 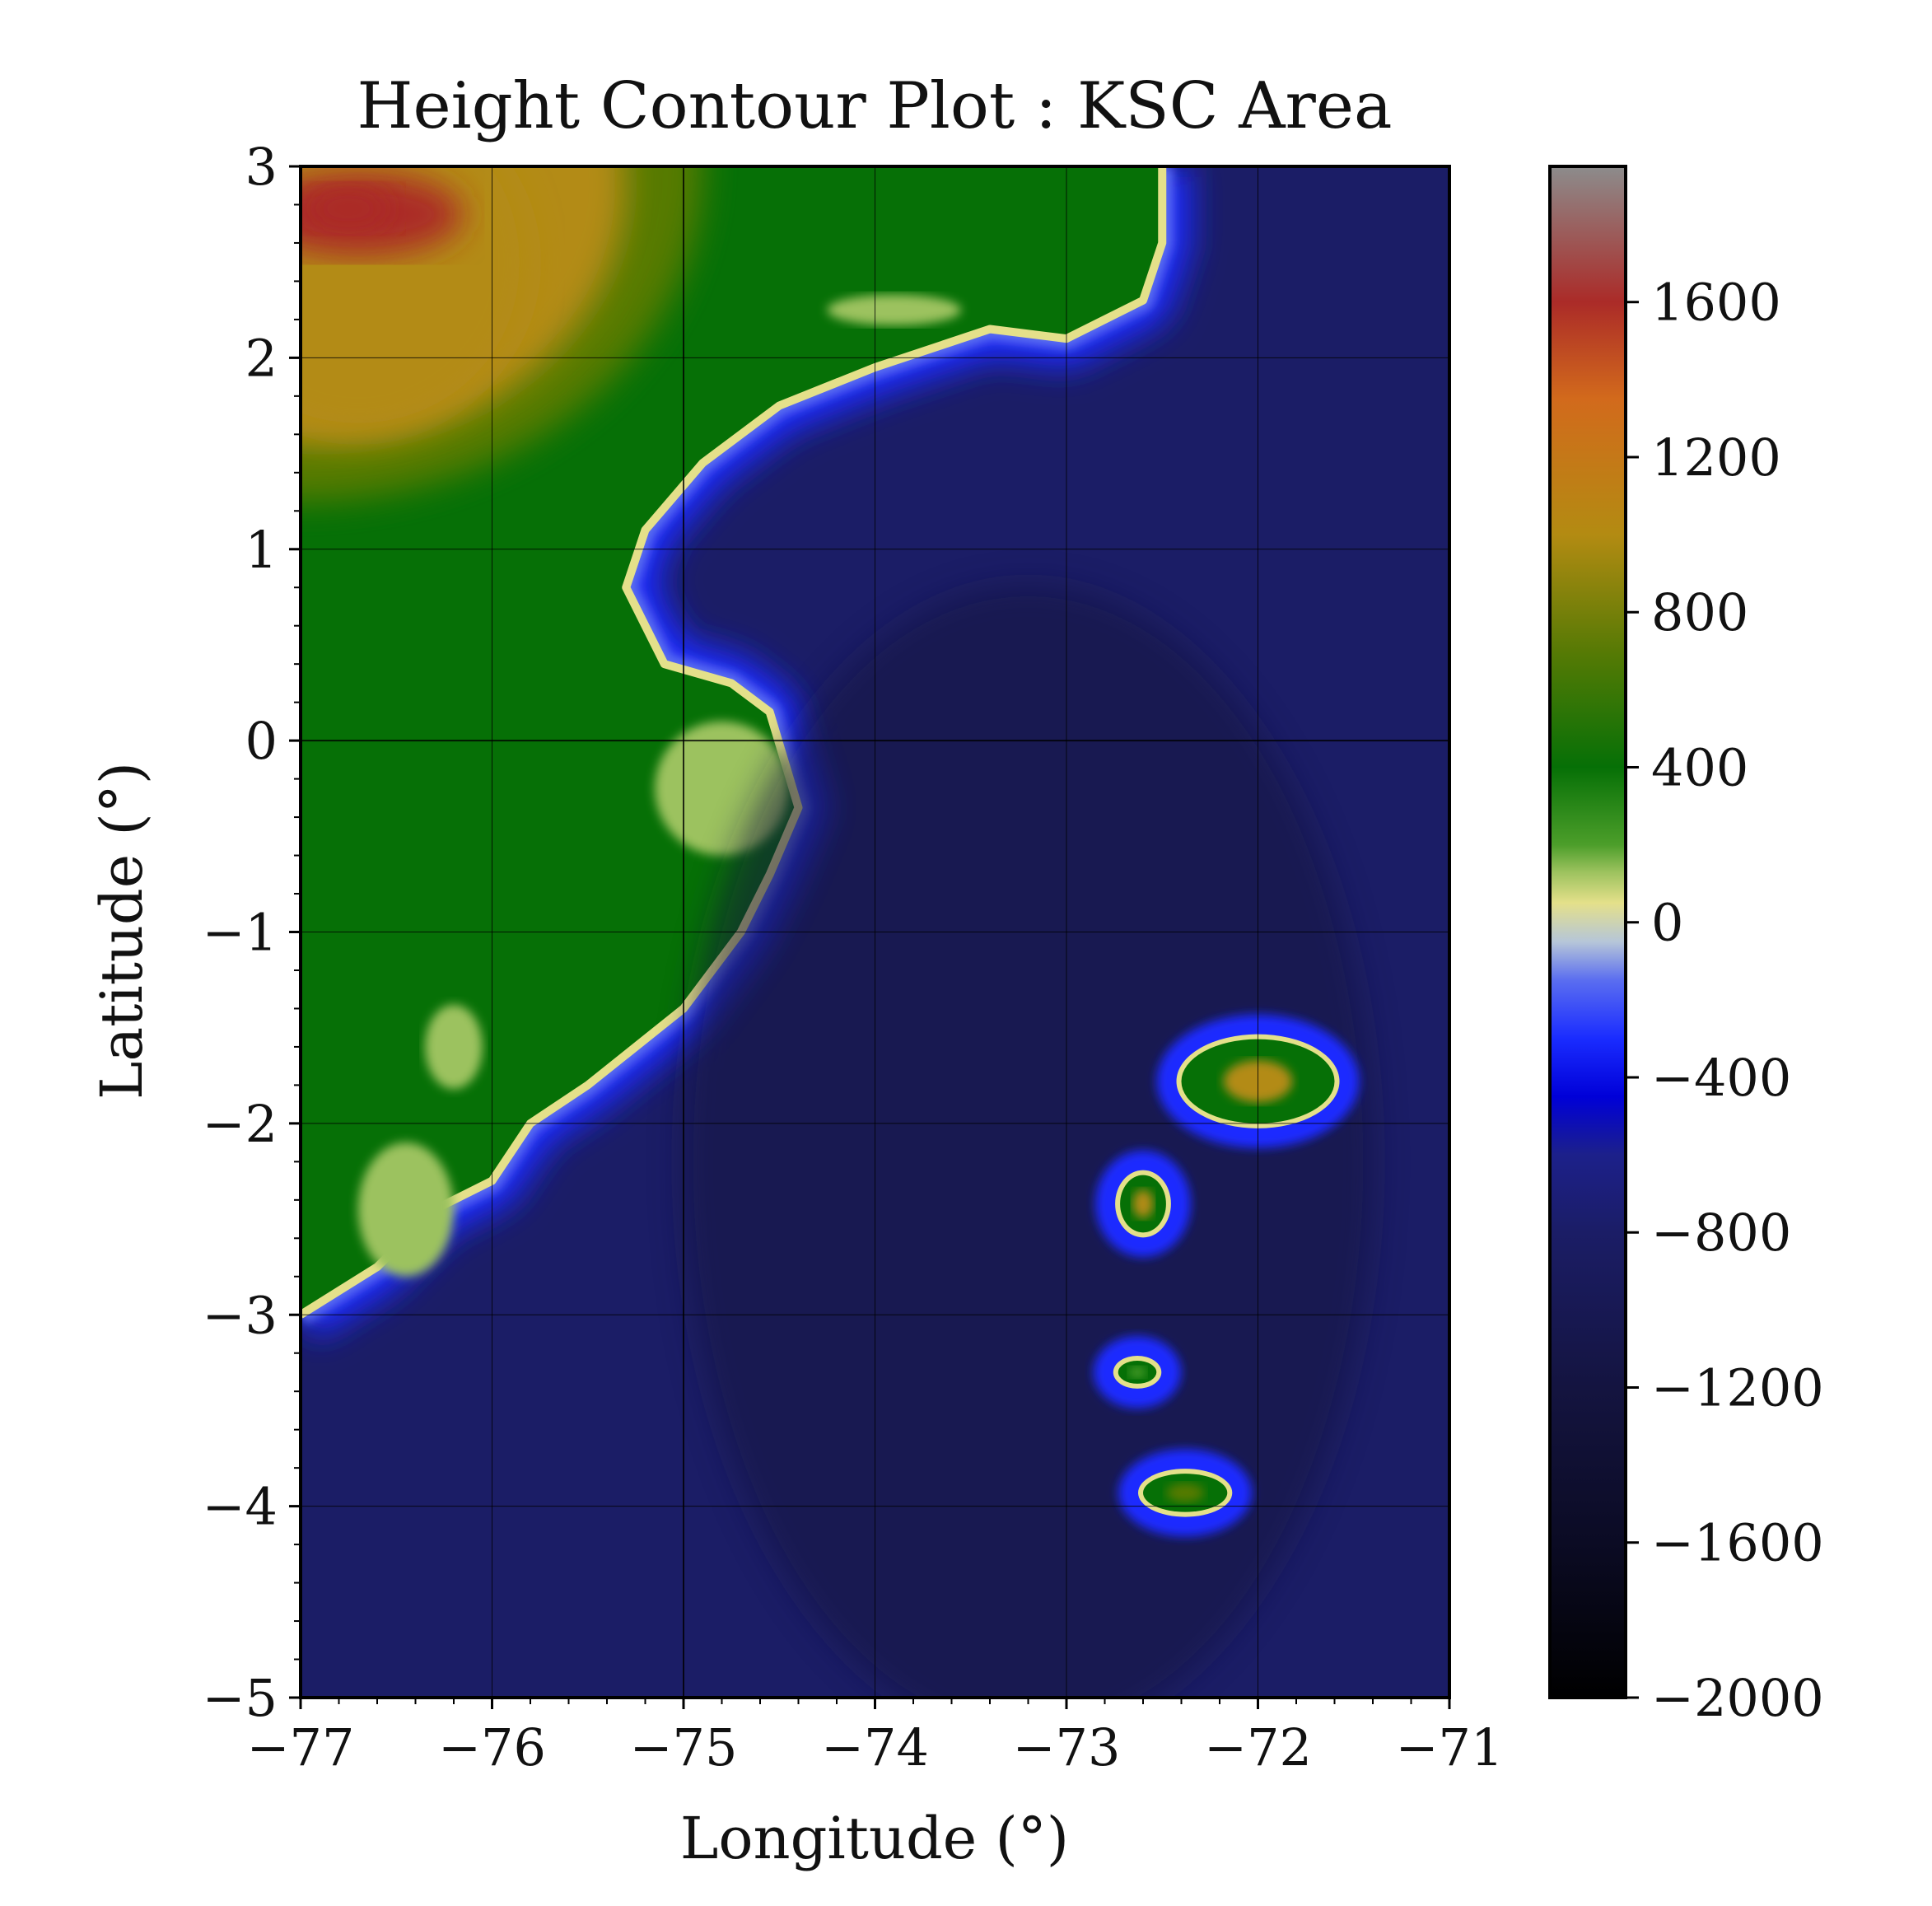 What do you see at coordinates (1716, 303) in the screenshot?
I see `colorbar-tick-label: 1600` at bounding box center [1716, 303].